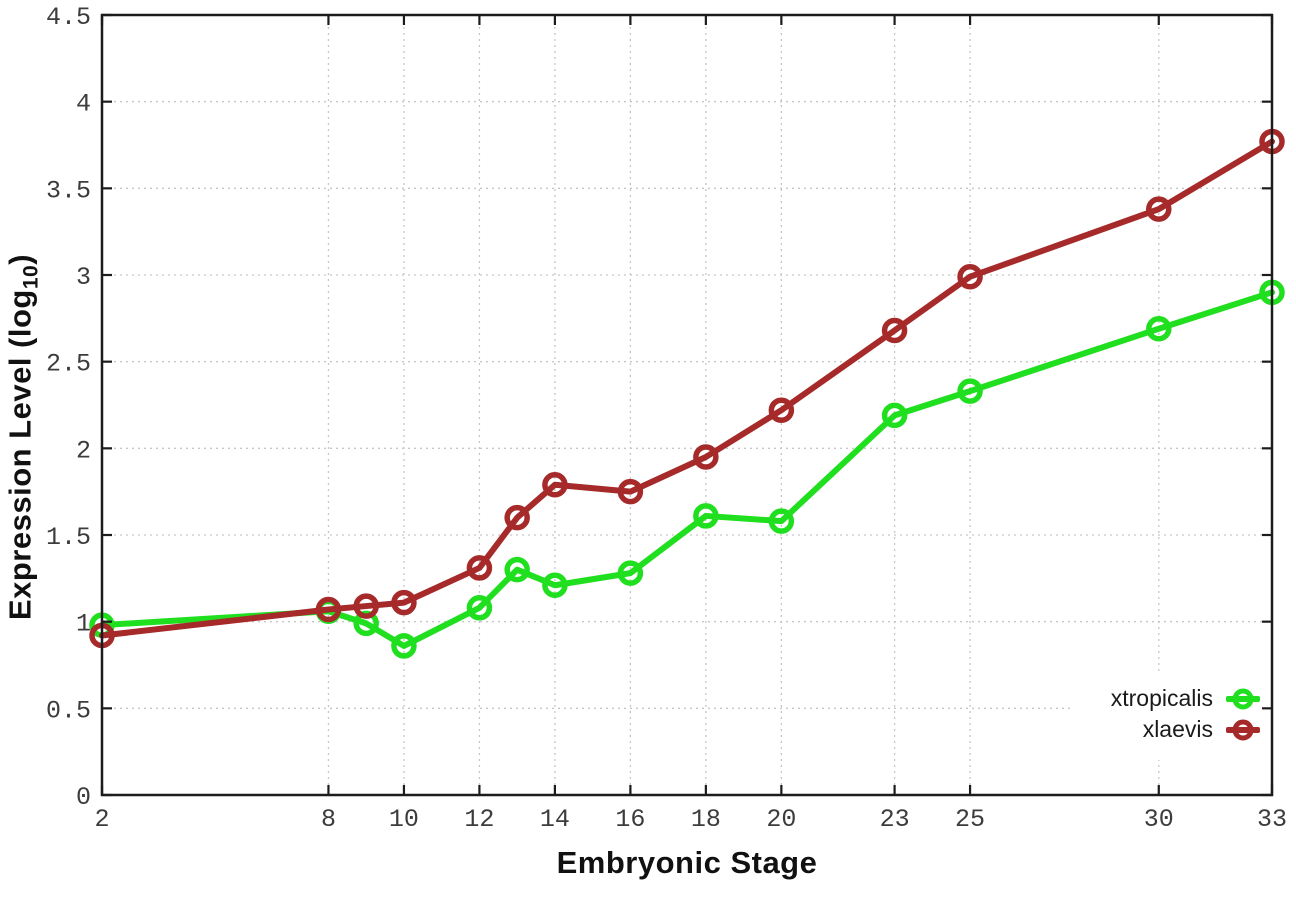 The image size is (1296, 907). I want to click on x-tick-label: 25, so click(970, 819).